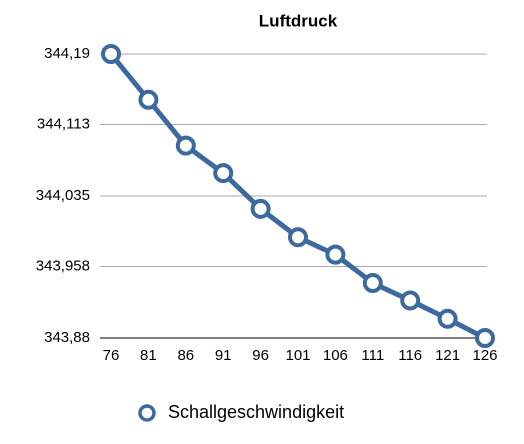 This screenshot has width=524, height=444. I want to click on legend-marker, so click(147, 413).